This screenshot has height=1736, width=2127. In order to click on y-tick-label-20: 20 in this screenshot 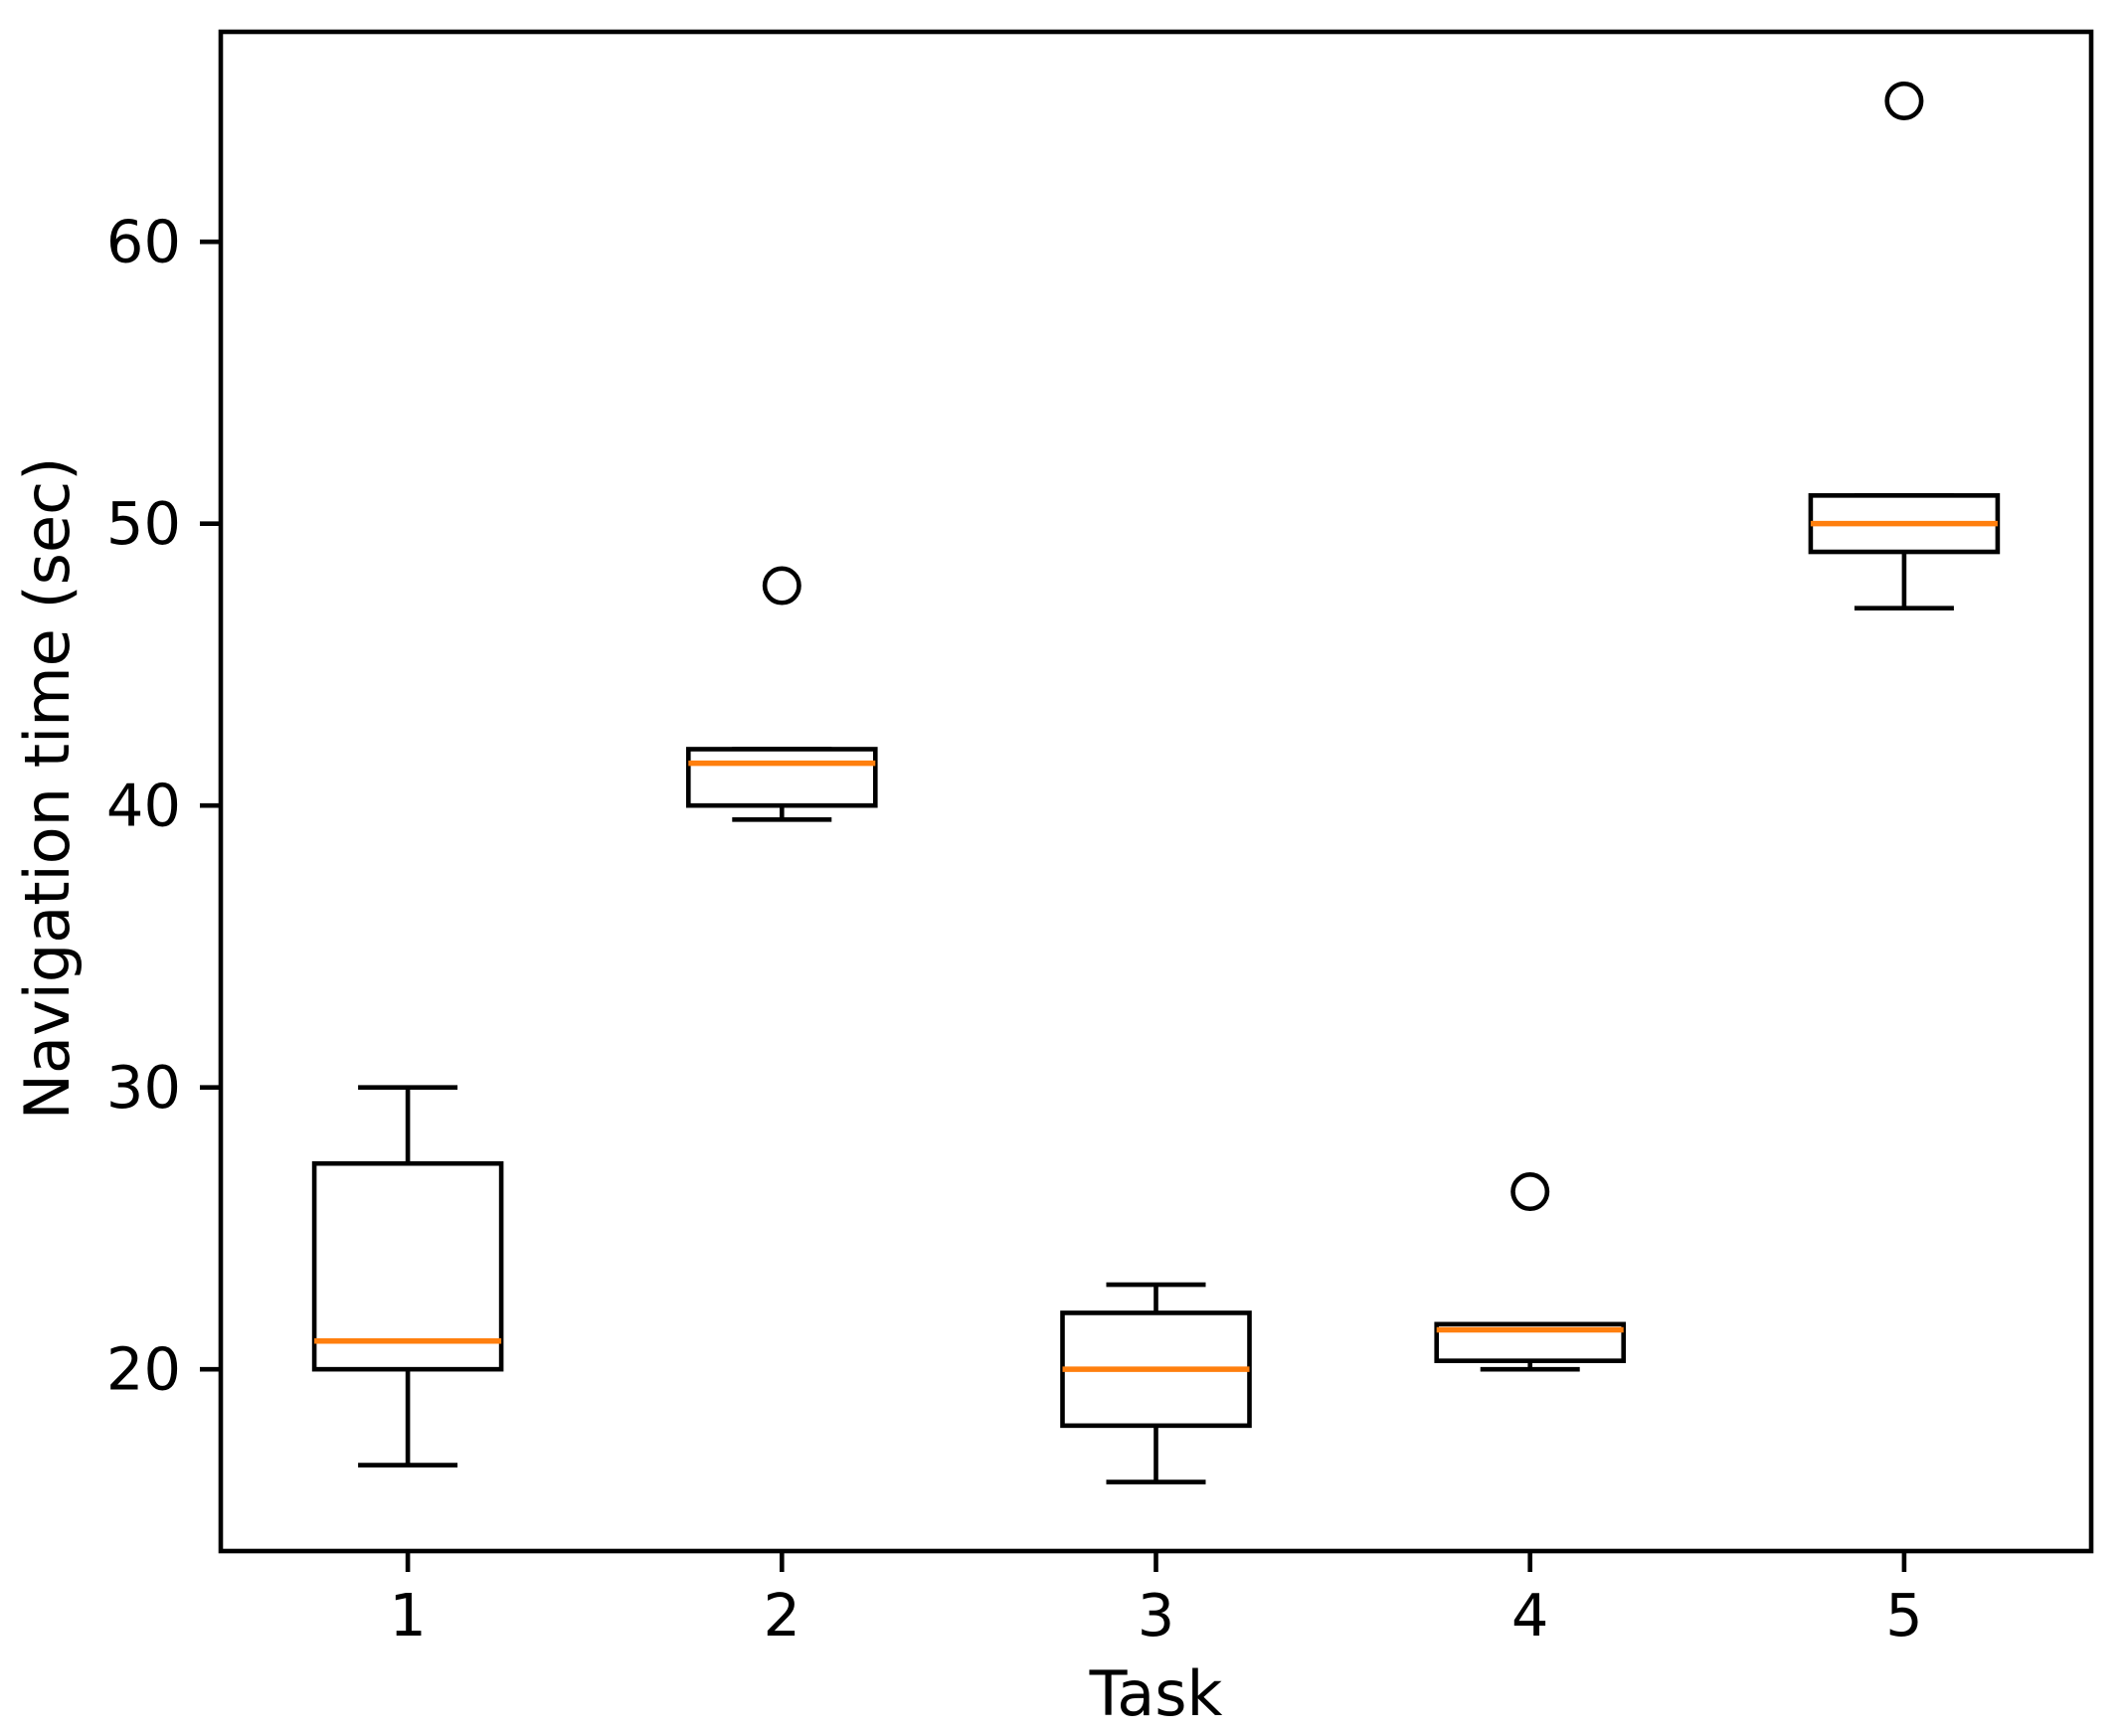, I will do `click(143, 1369)`.